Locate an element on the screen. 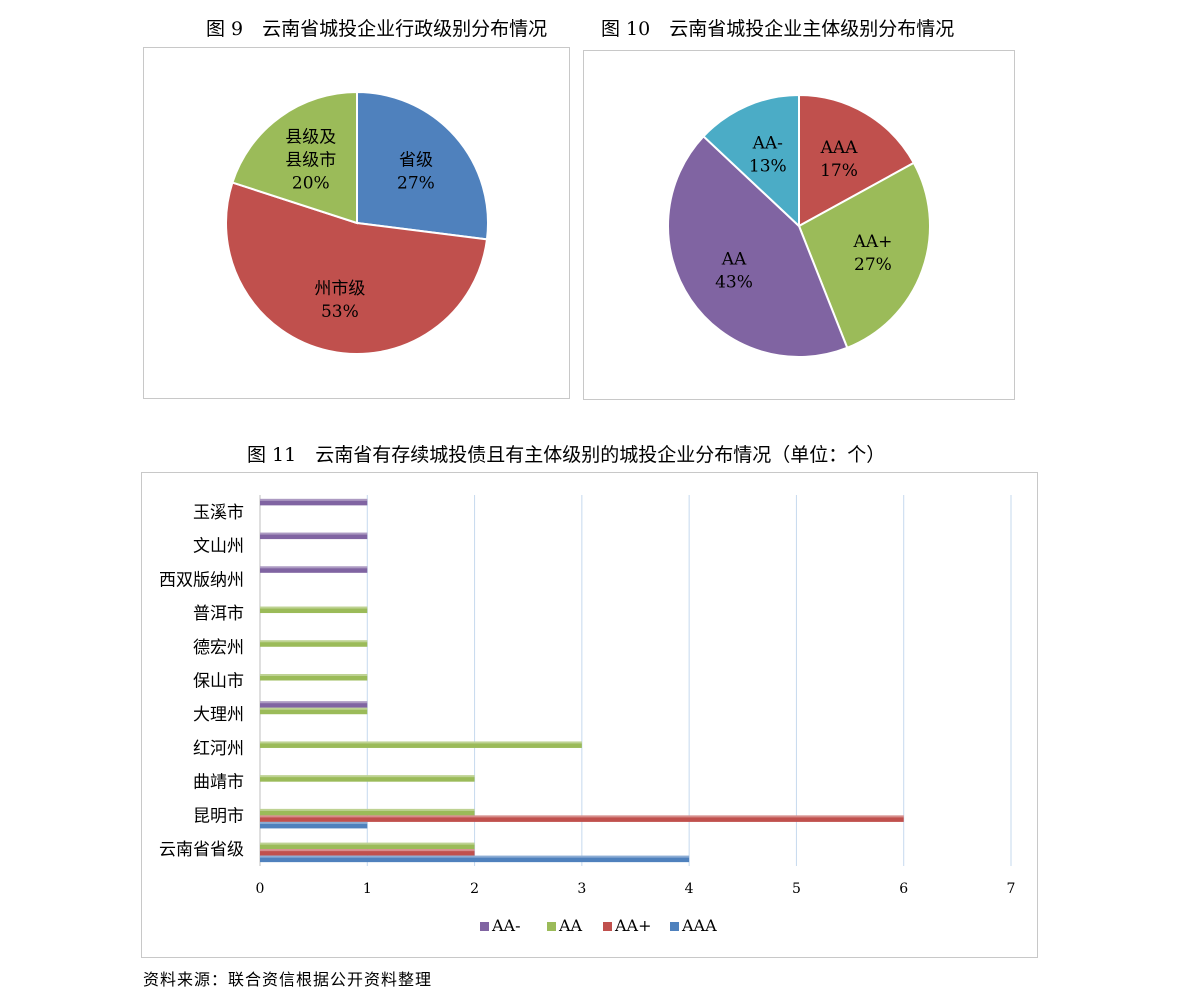 This screenshot has height=1007, width=1191. figure-9-title: 图 9 云南省城投企业行政级别分布情况 is located at coordinates (377, 29).